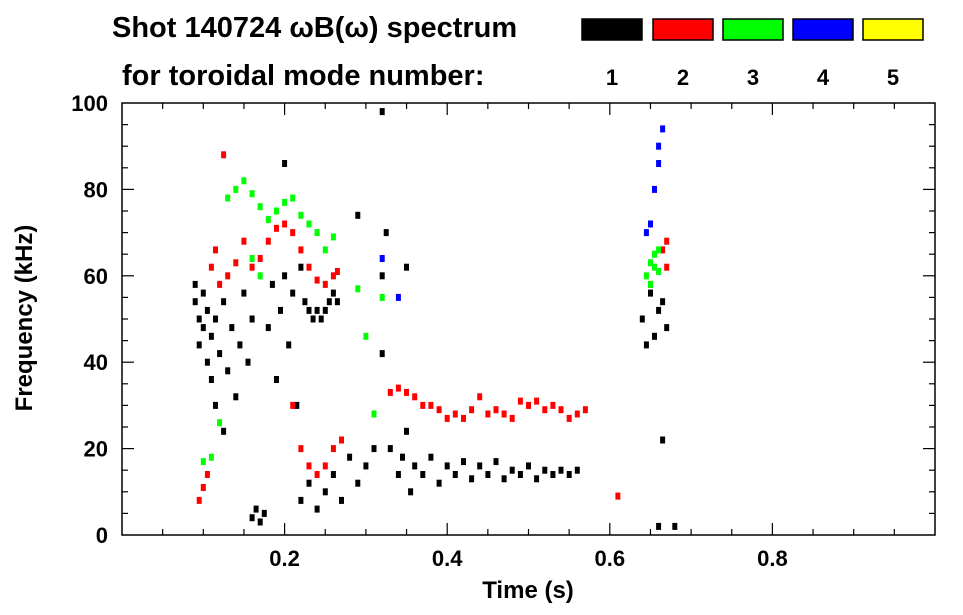  What do you see at coordinates (284, 558) in the screenshot?
I see `x-tick-label: 0.2` at bounding box center [284, 558].